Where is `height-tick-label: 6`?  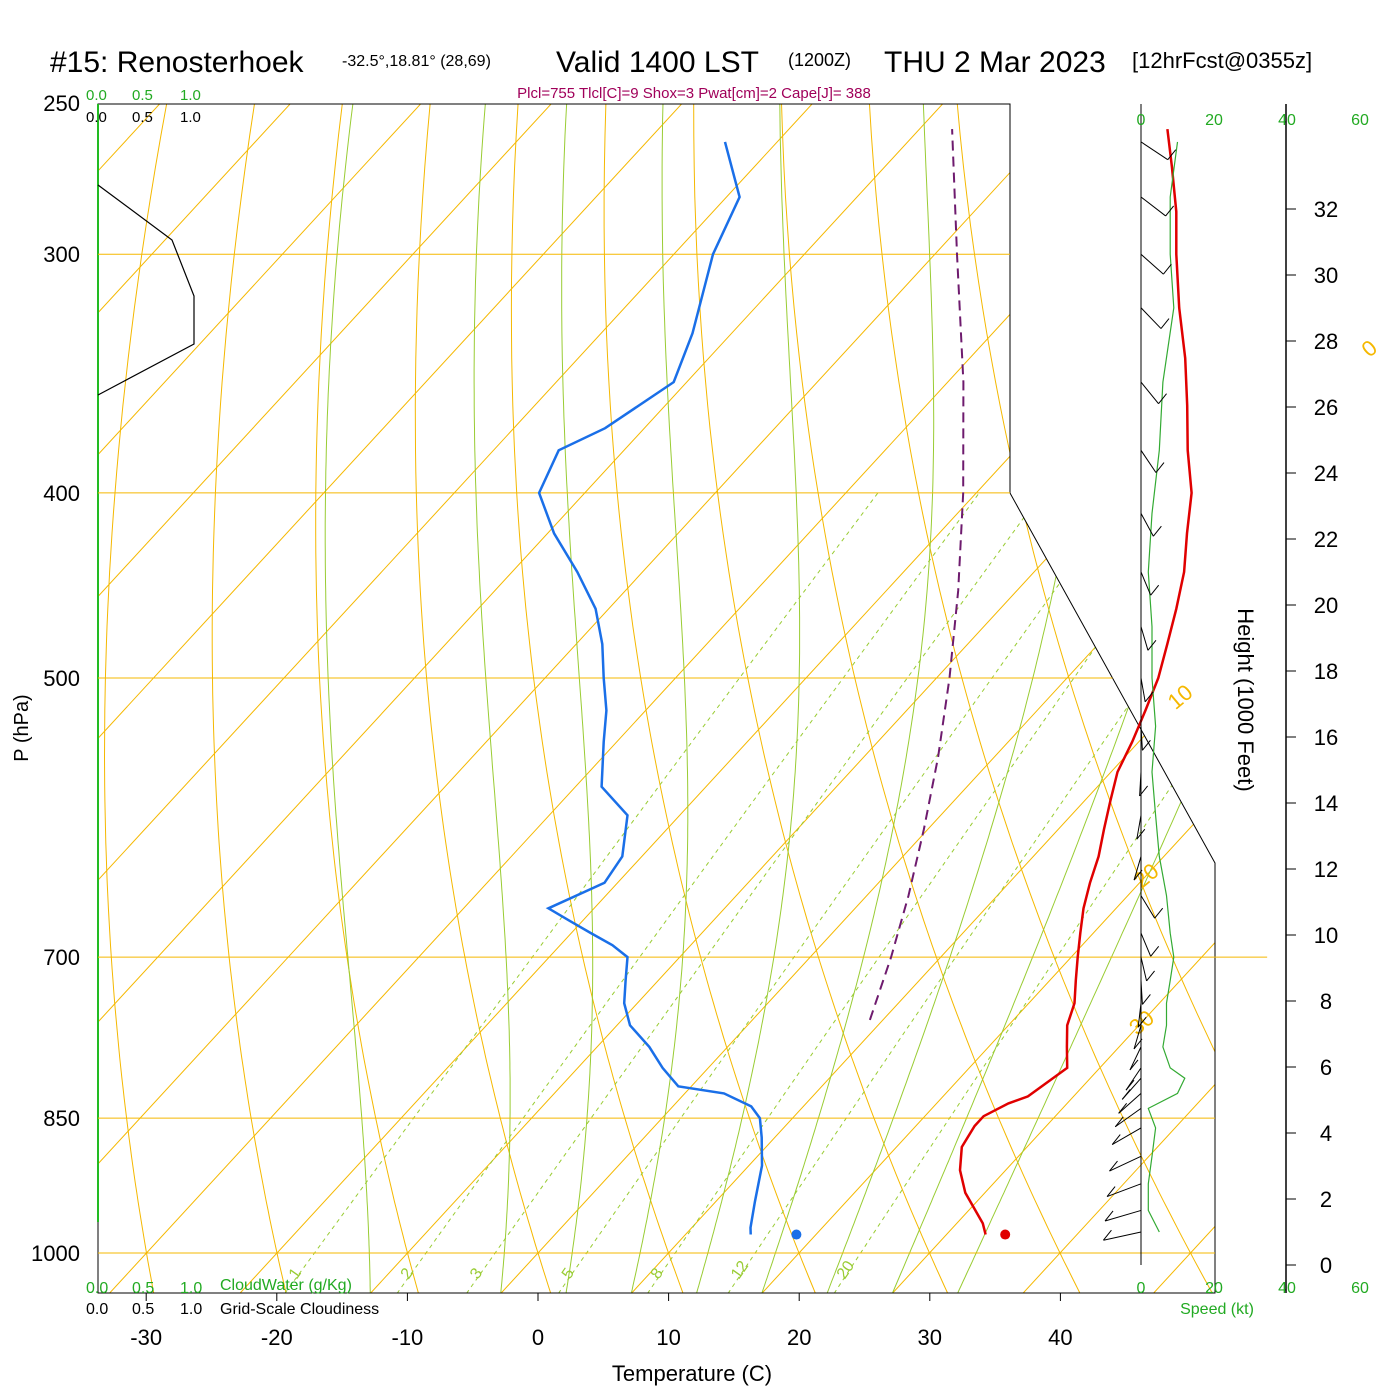 height-tick-label: 6 is located at coordinates (1326, 1067).